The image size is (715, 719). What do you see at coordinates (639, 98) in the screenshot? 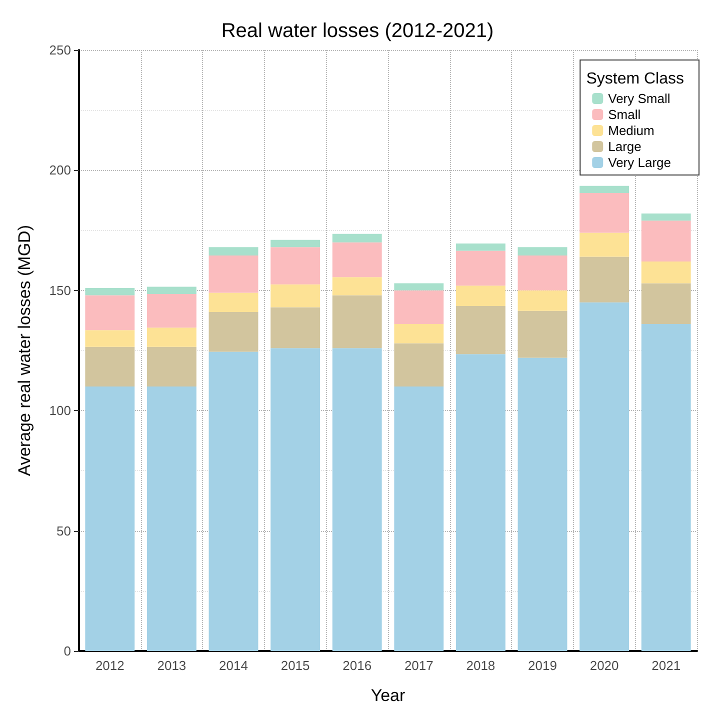
I see `legend-label: Very Small` at bounding box center [639, 98].